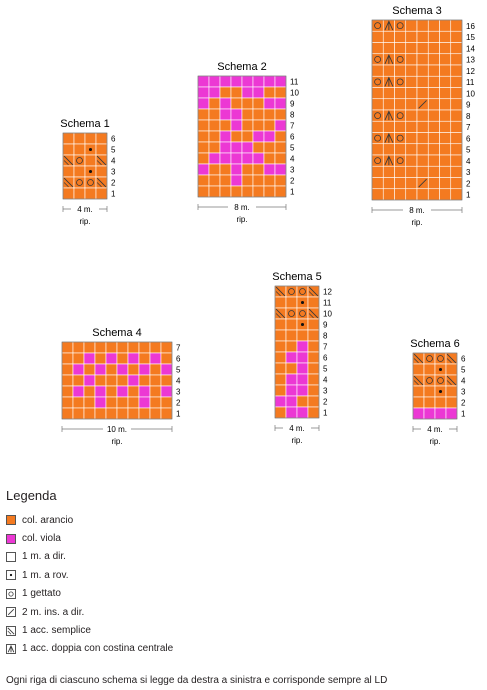 The width and height of the screenshot is (487, 690). I want to click on ssk-tick, so click(416, 383).